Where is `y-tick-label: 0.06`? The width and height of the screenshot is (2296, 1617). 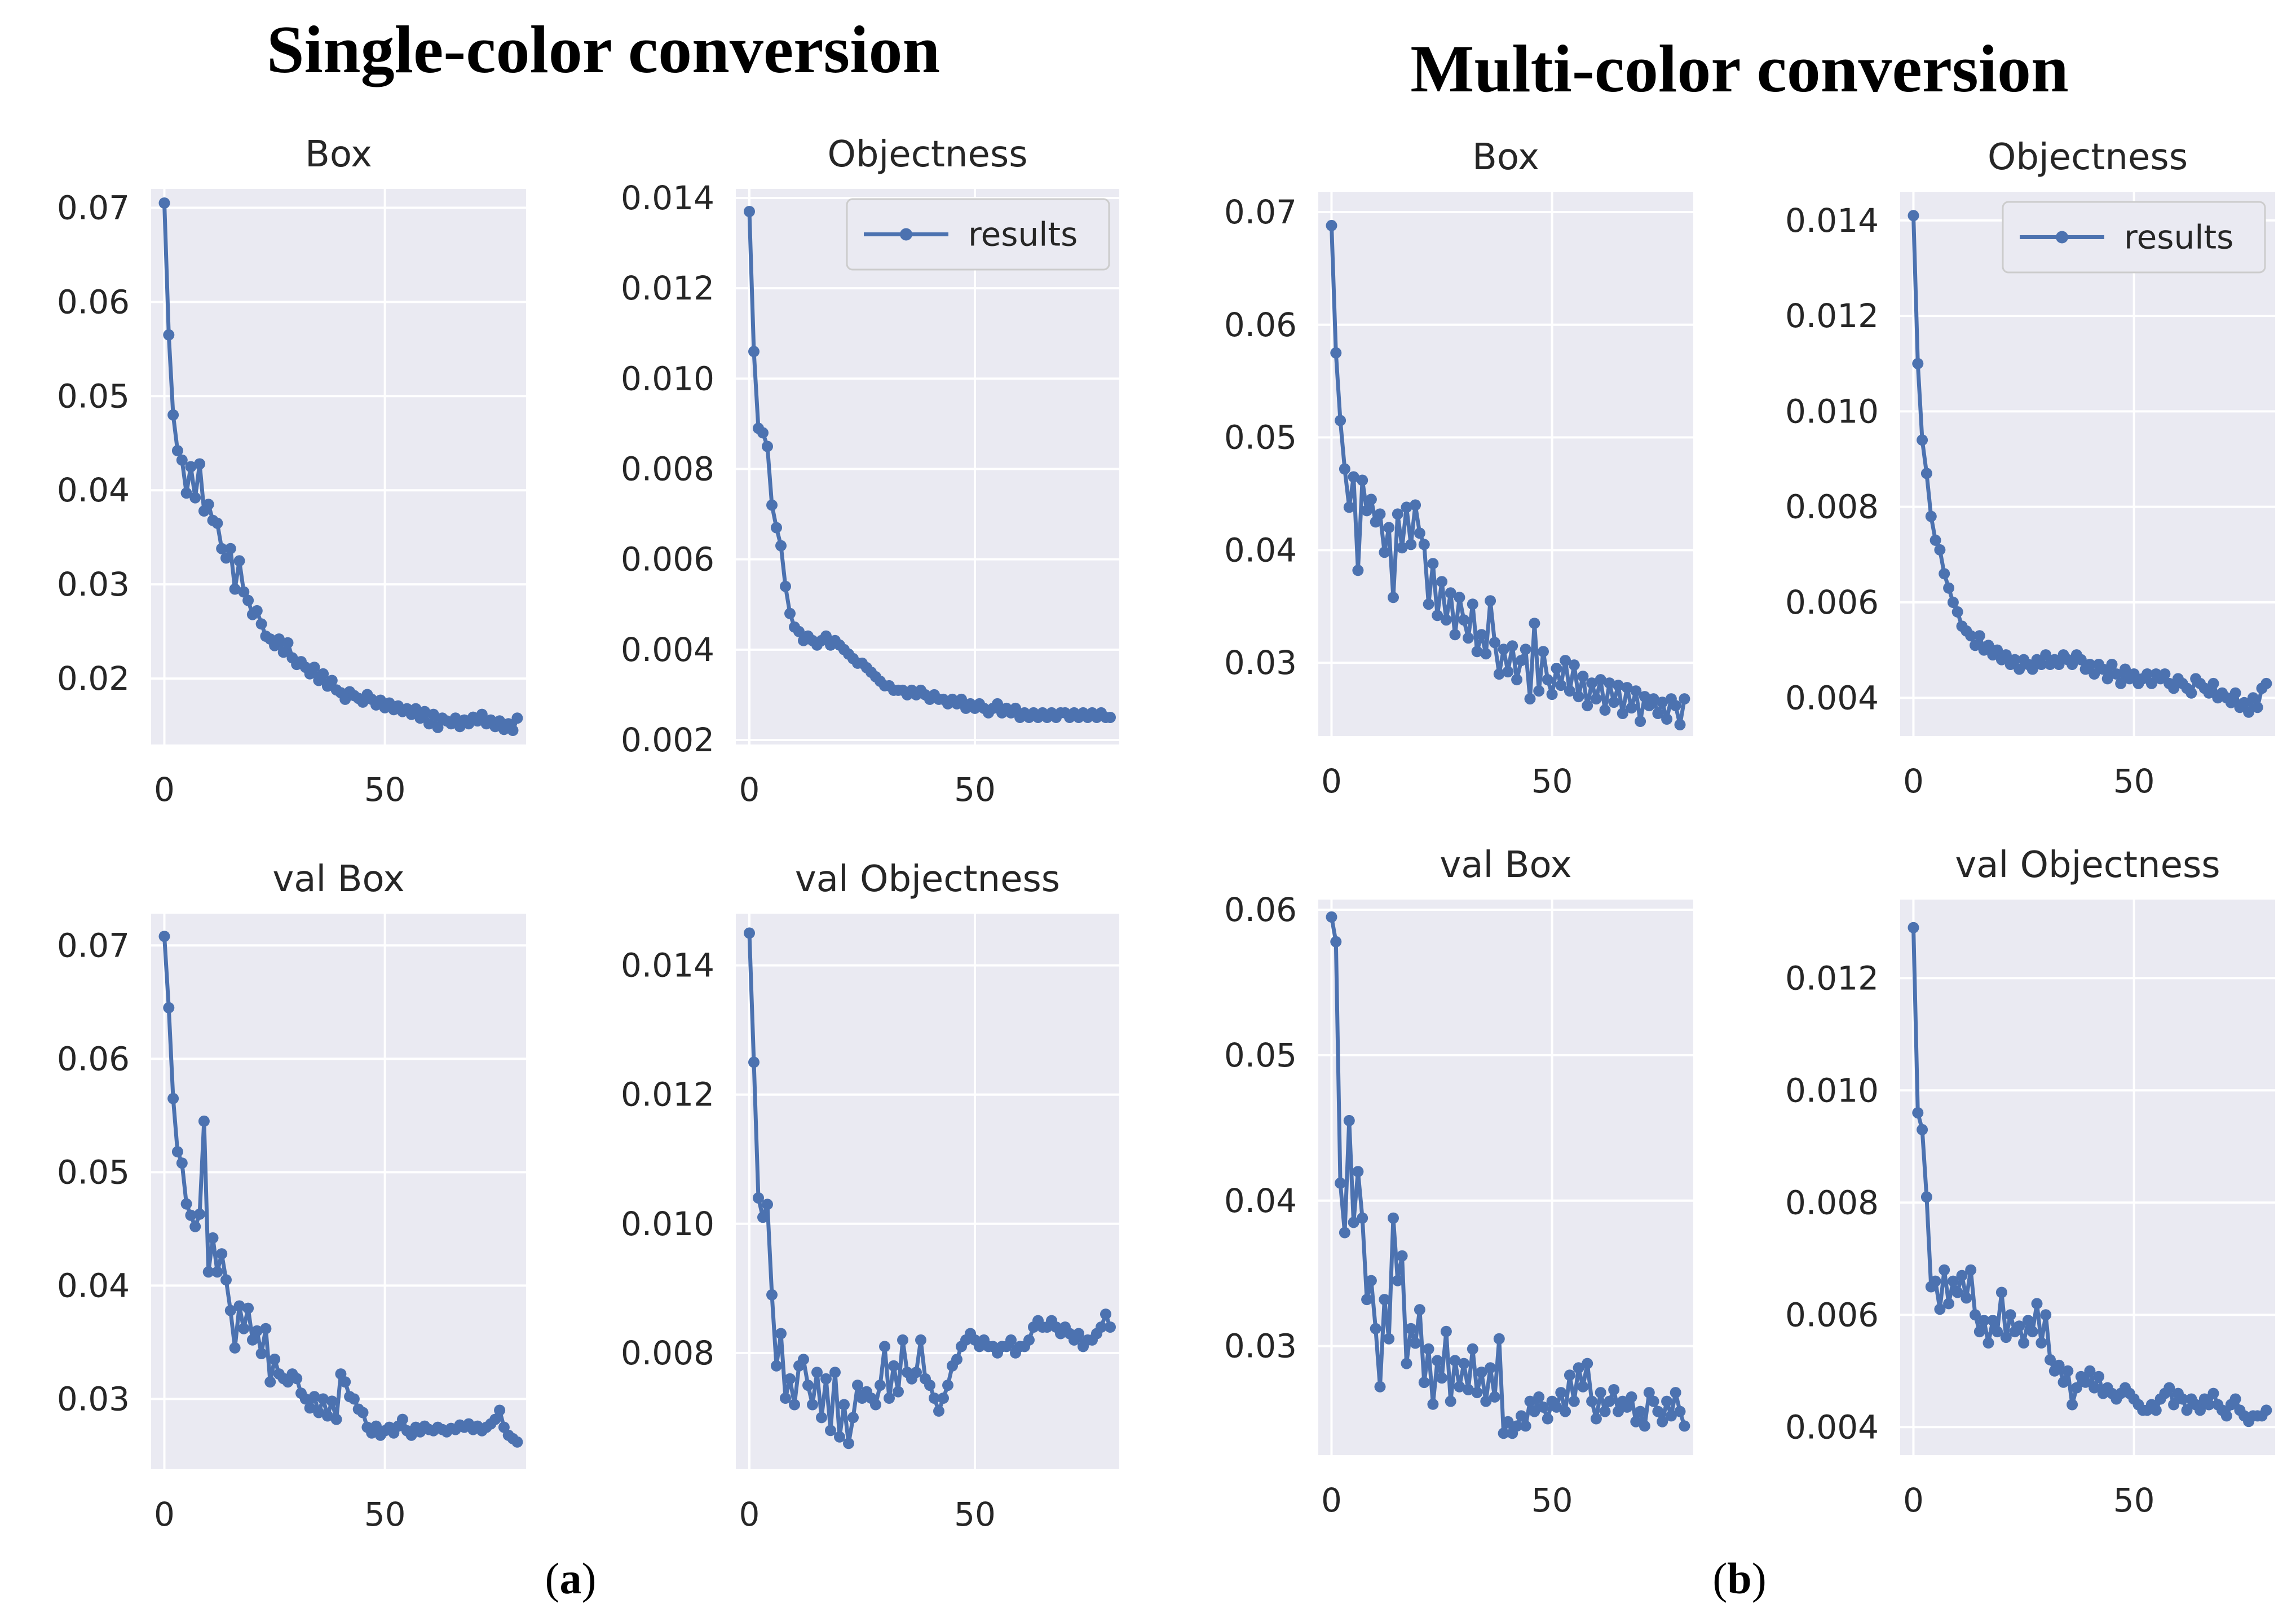
y-tick-label: 0.06 is located at coordinates (94, 1058).